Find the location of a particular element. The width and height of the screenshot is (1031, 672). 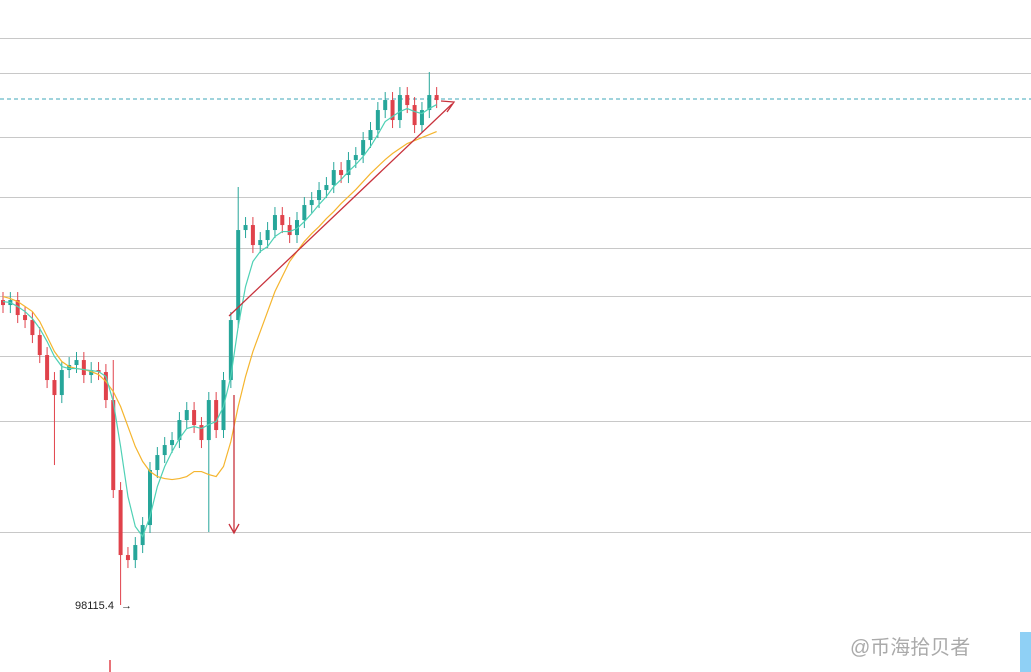

watermark: @币海拾贝者 is located at coordinates (910, 647).